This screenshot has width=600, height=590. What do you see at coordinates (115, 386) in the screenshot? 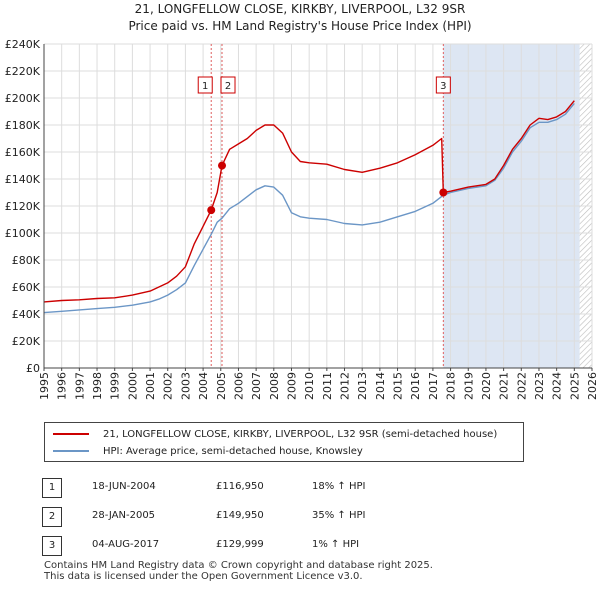
I see `x-tick-label: 1999` at bounding box center [115, 386].